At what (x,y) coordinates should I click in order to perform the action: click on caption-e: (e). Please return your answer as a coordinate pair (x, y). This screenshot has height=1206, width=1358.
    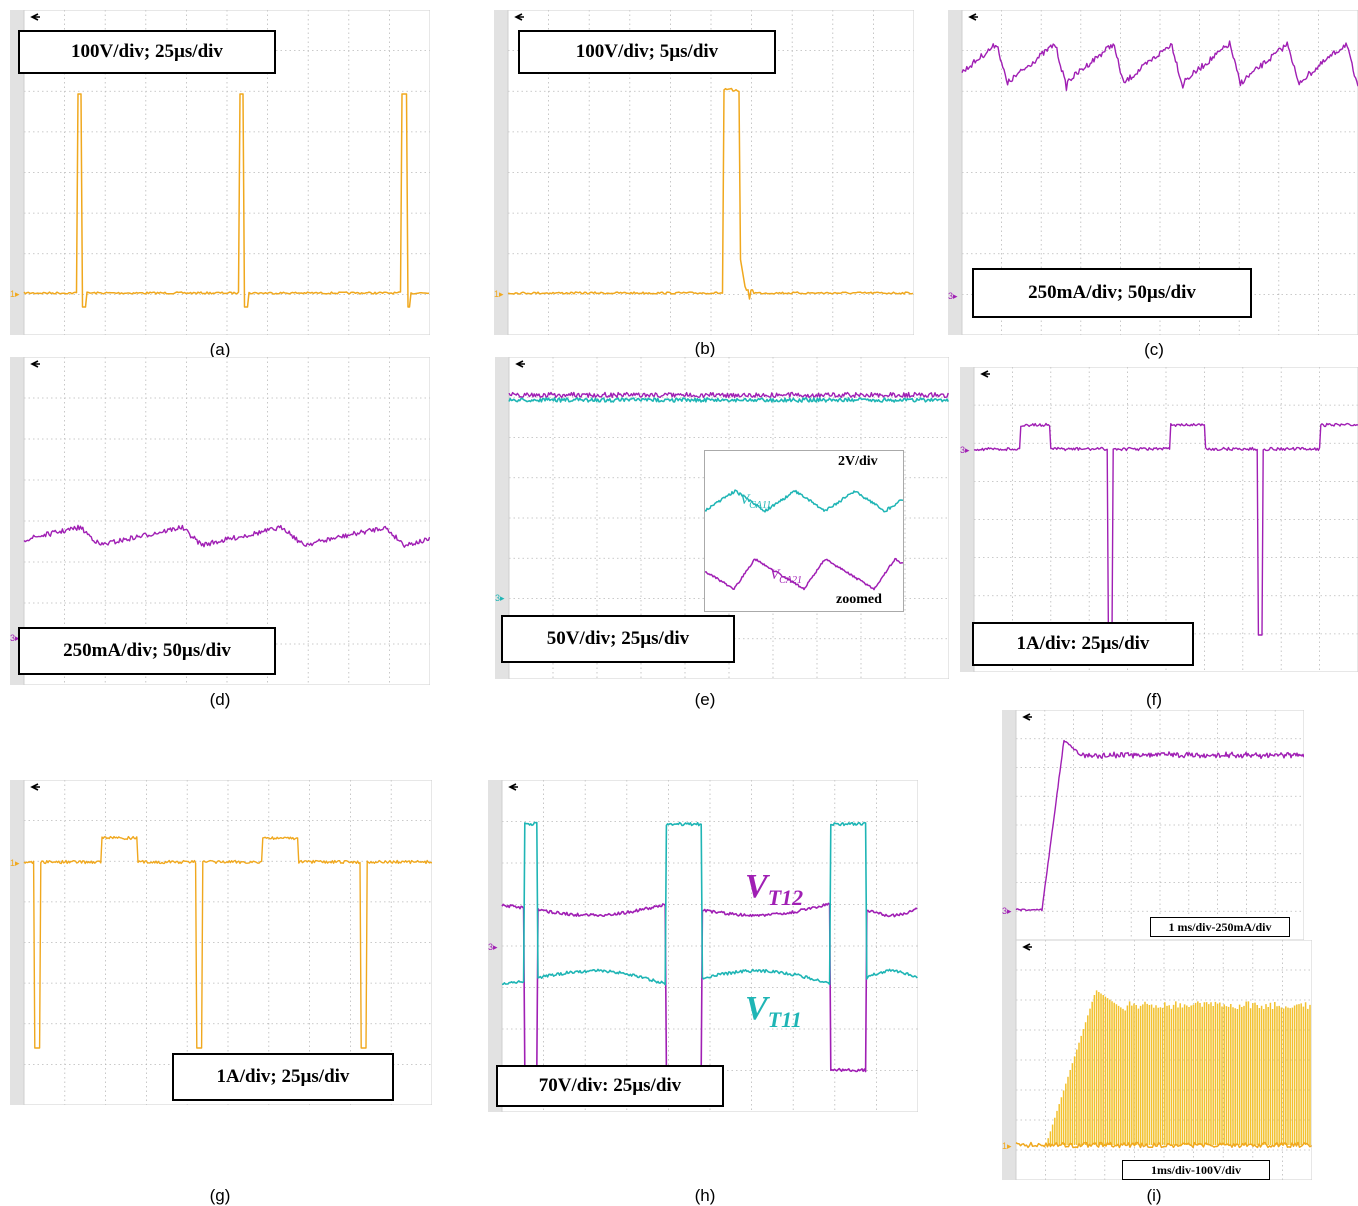
    Looking at the image, I should click on (705, 699).